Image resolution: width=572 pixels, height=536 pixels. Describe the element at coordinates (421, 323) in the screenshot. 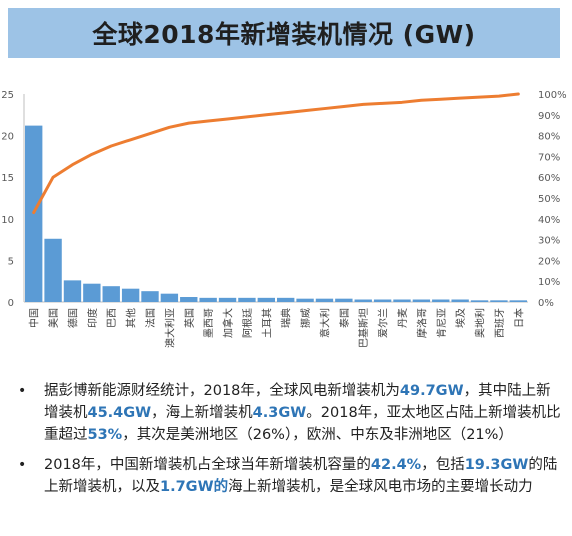

I see `x-tick-label: 摩洛哥` at that location.